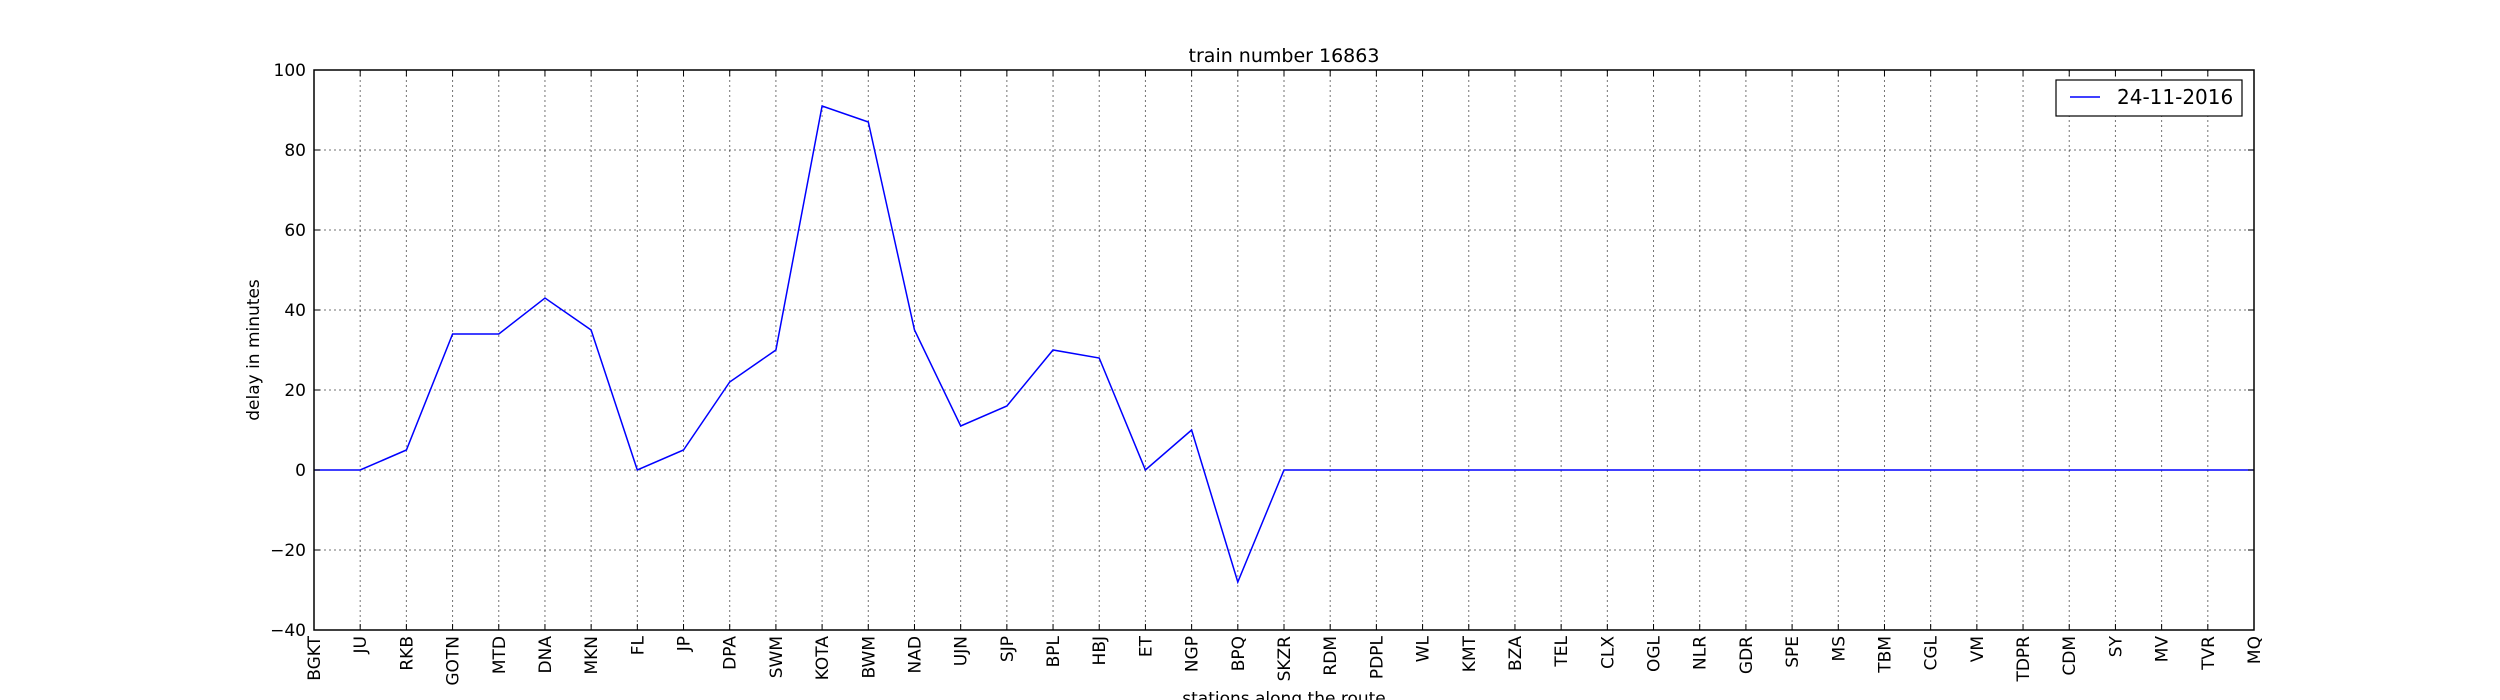 The width and height of the screenshot is (2500, 700). I want to click on y-tick-label: 40, so click(295, 311).